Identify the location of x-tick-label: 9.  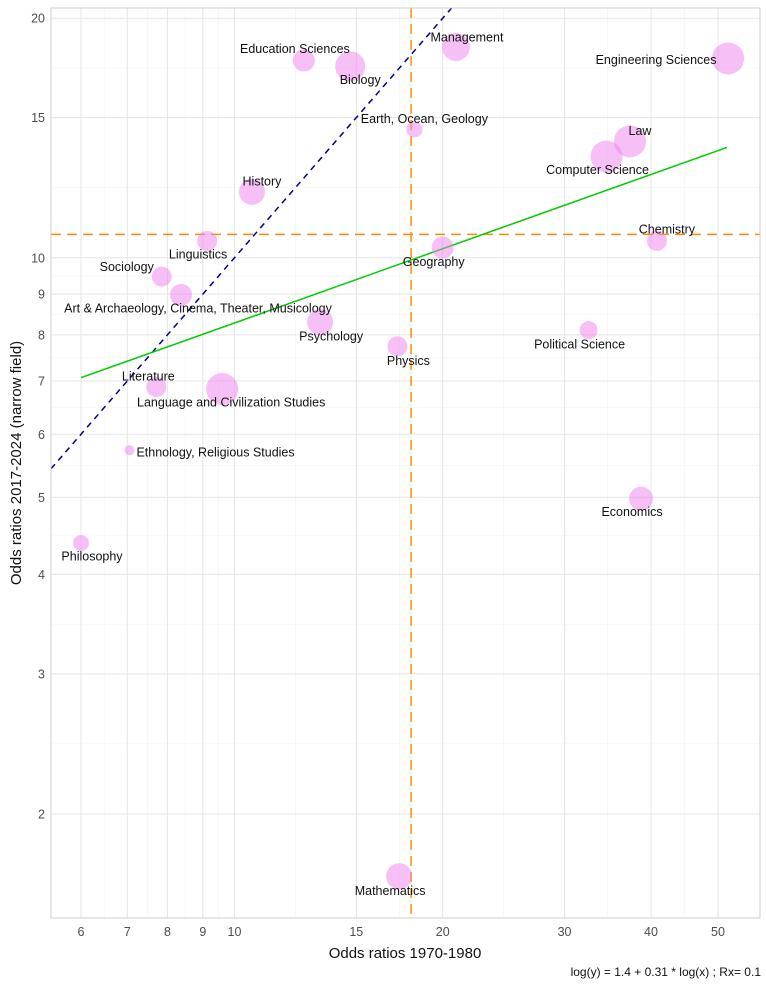
(202, 932).